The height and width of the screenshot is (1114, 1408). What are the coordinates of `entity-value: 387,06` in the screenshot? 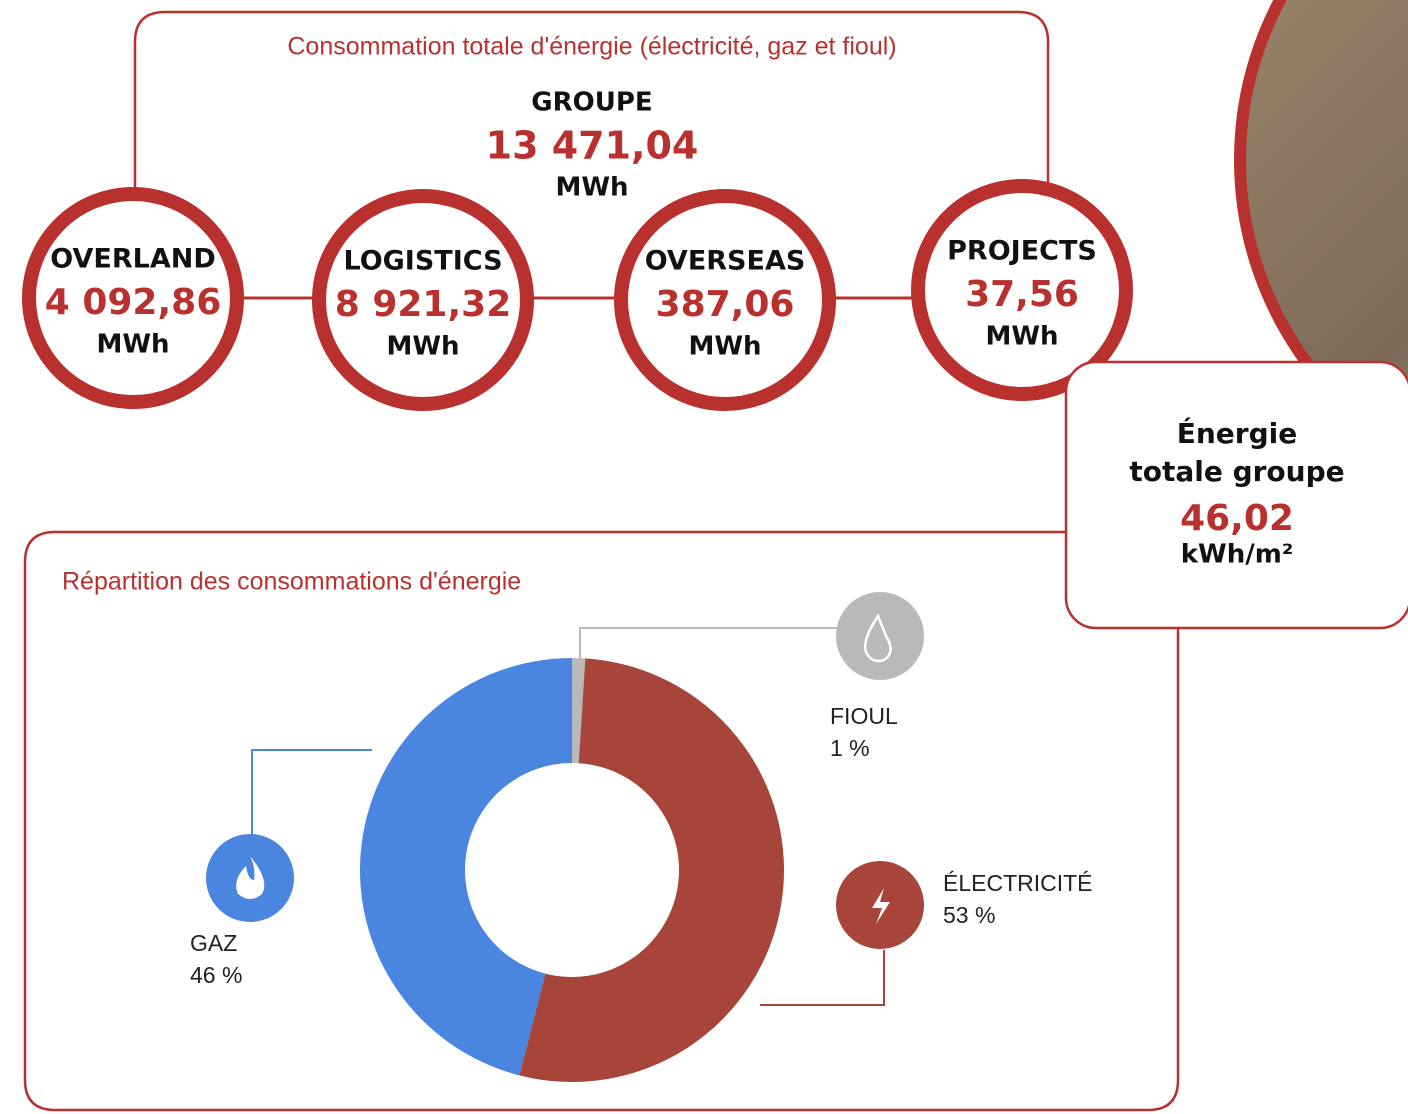 It's located at (725, 304).